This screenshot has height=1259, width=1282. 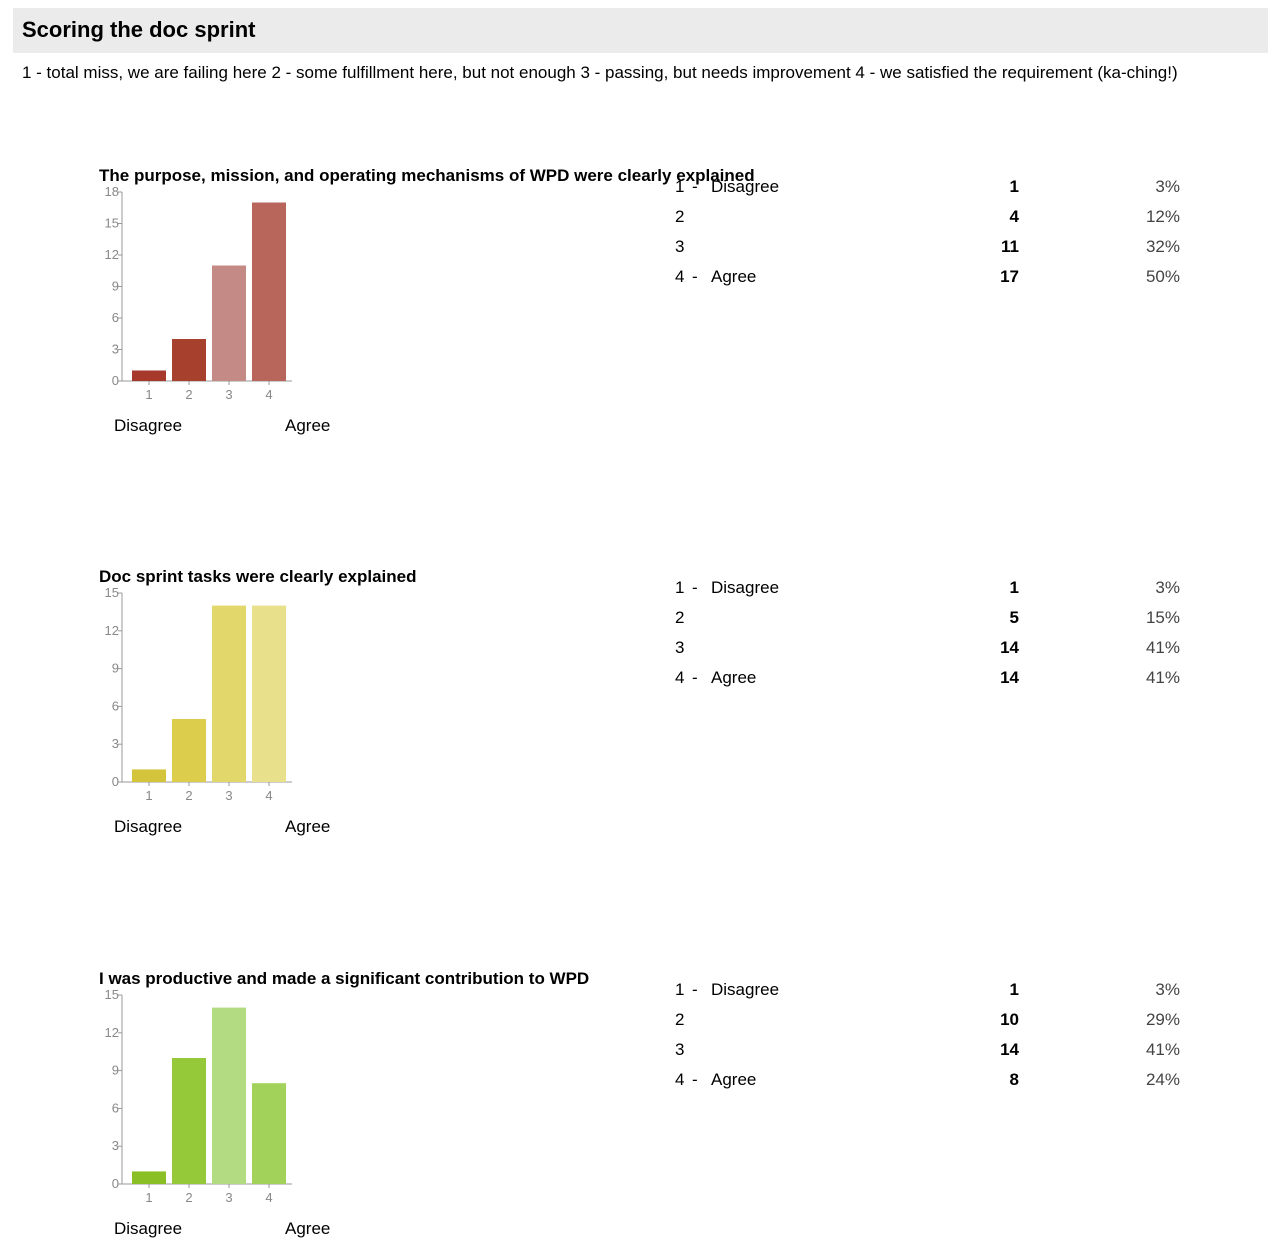 What do you see at coordinates (139, 29) in the screenshot?
I see `page-title: Scoring the doc sprint` at bounding box center [139, 29].